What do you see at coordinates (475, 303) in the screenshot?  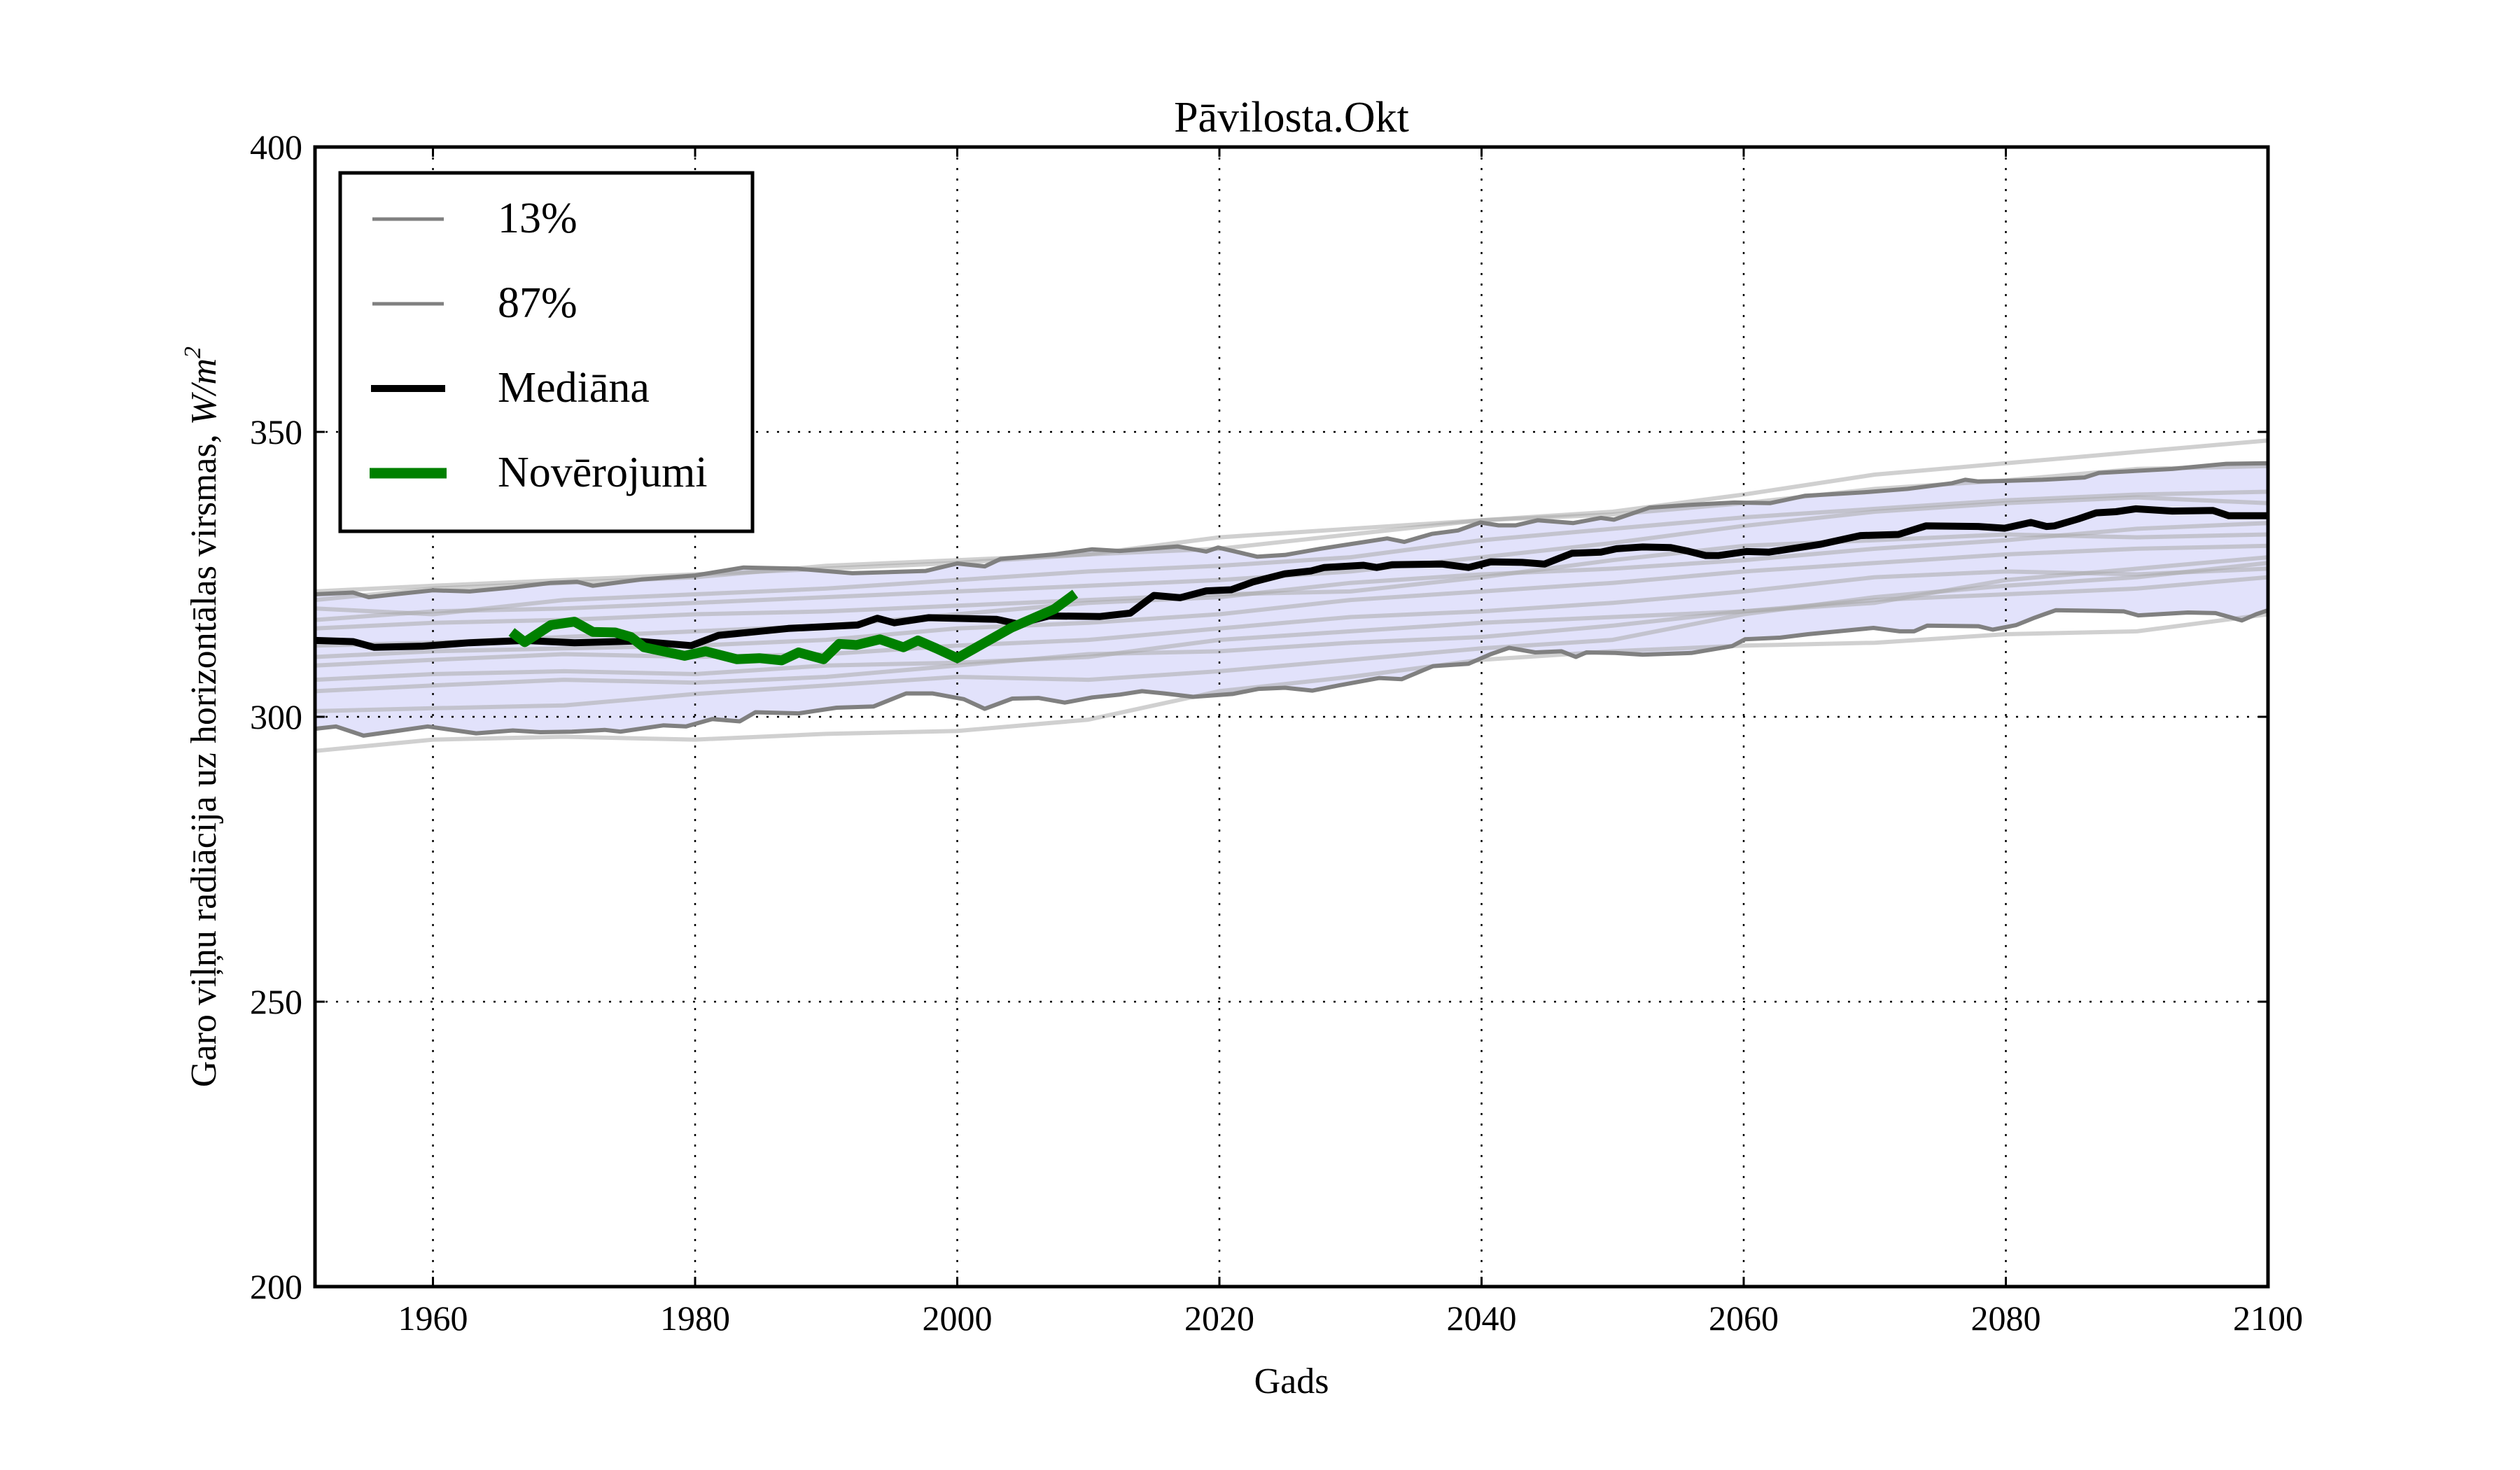 I see `legend-item-87pct: 87%` at bounding box center [475, 303].